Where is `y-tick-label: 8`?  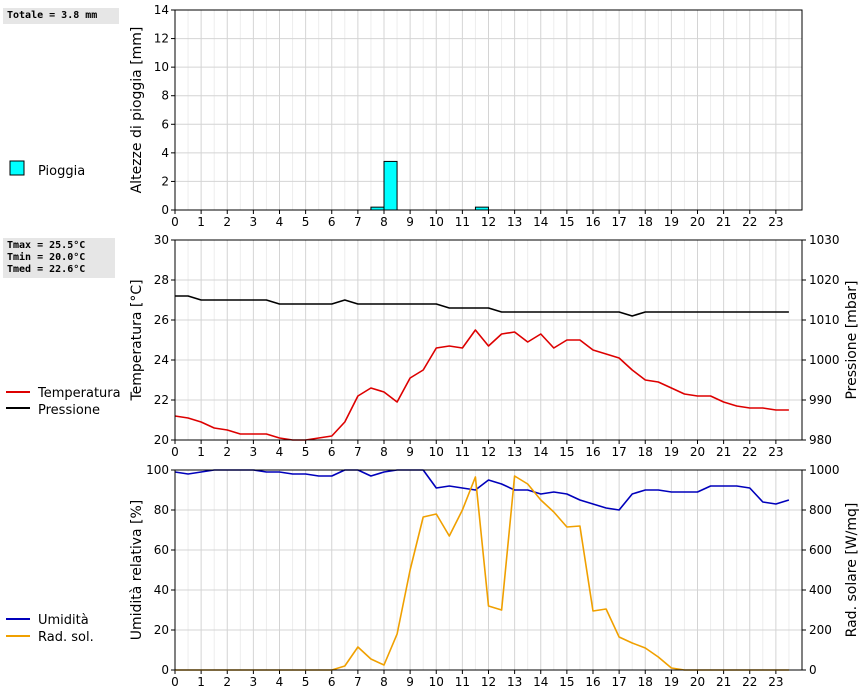 y-tick-label: 8 is located at coordinates (165, 96).